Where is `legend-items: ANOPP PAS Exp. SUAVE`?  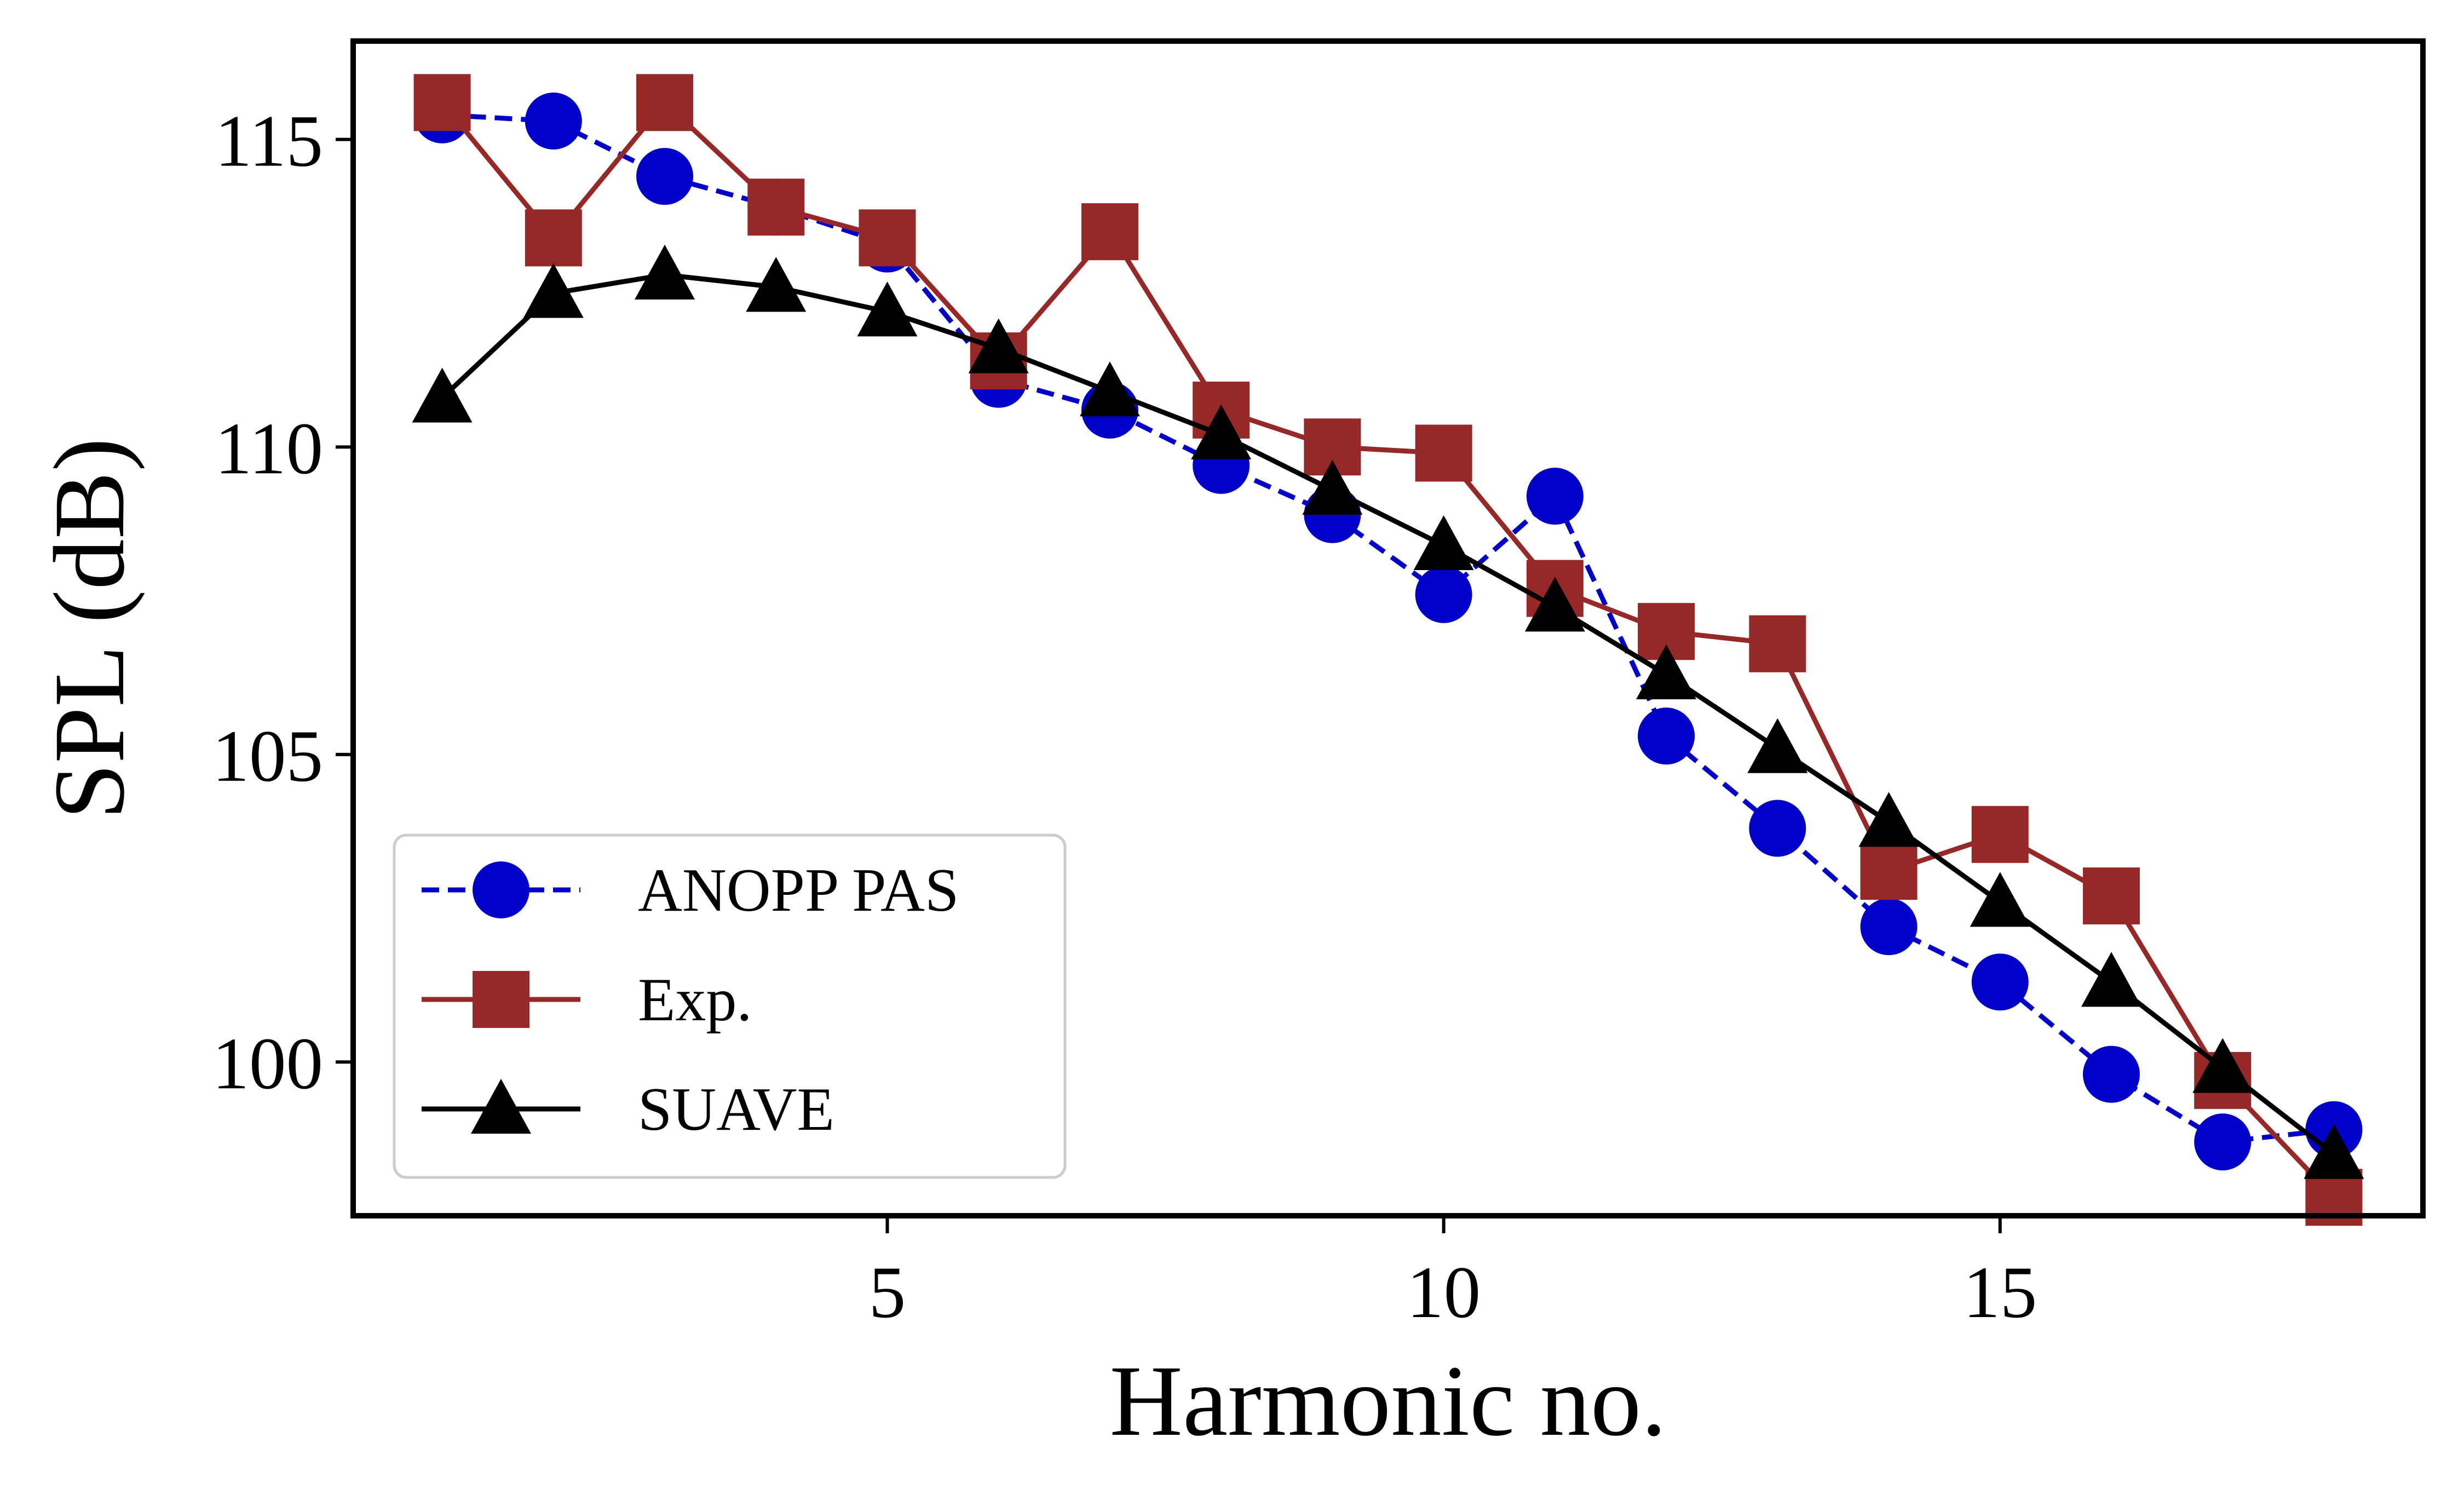
legend-items: ANOPP PAS Exp. SUAVE is located at coordinates (691, 1000).